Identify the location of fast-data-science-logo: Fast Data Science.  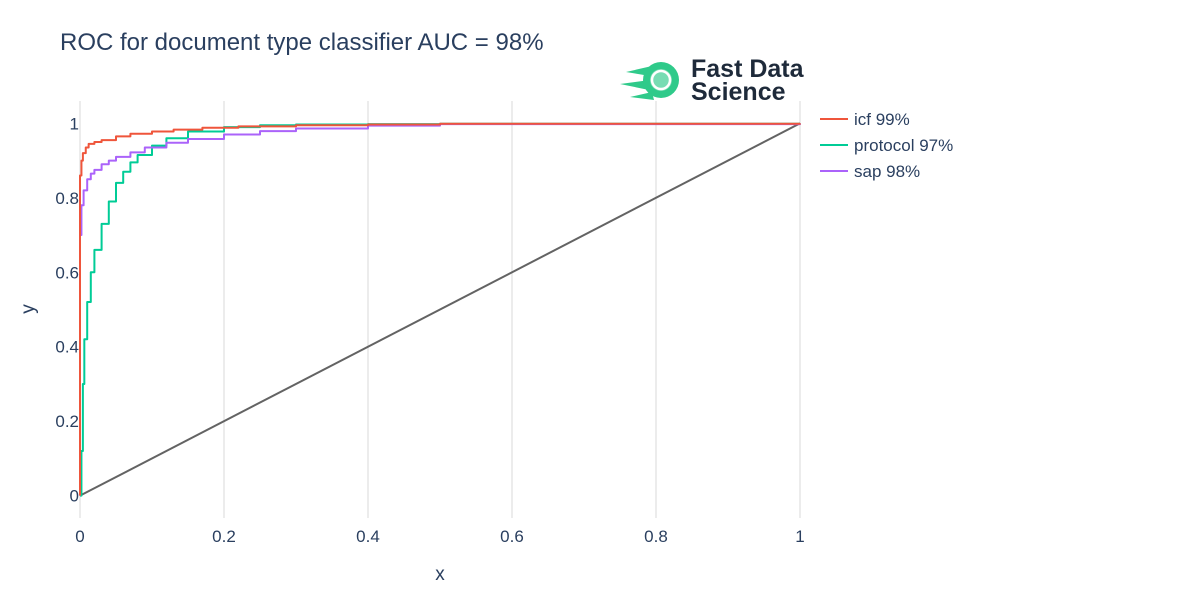
(712, 80).